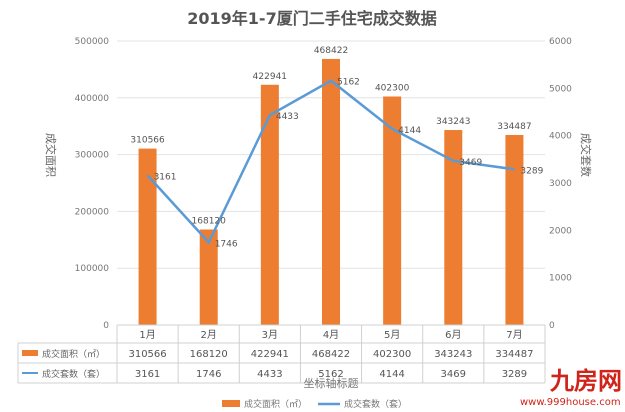  I want to click on table-cell: 422941, so click(270, 354).